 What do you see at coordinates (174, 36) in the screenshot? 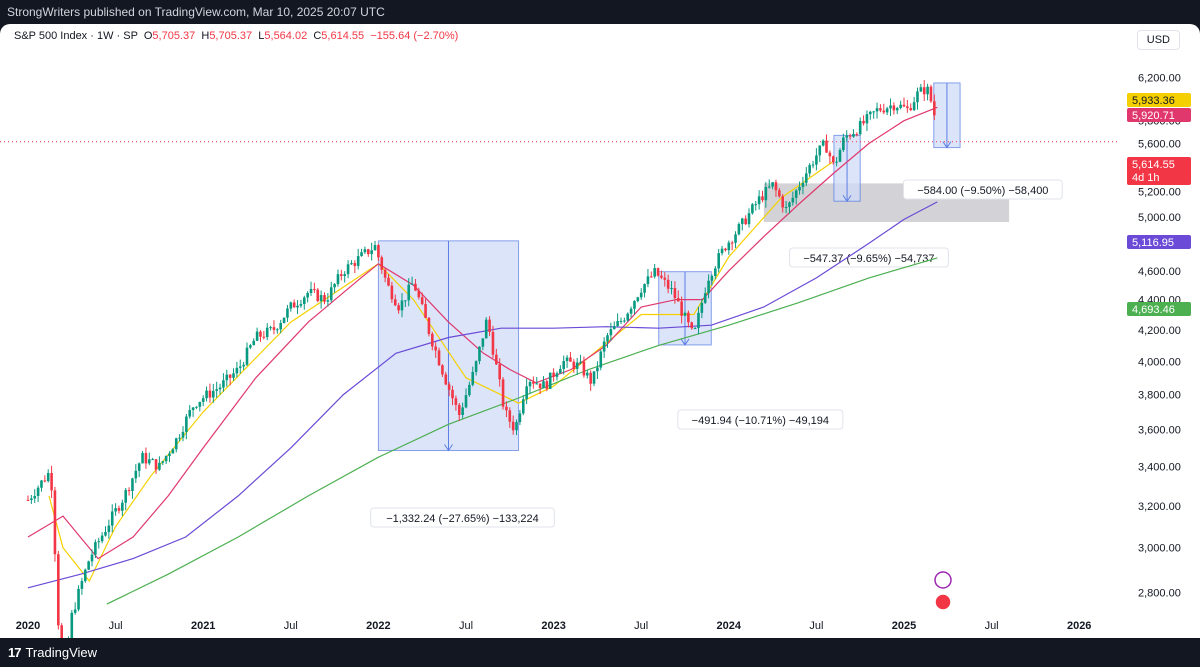
I see `open-value: 5,705.37` at bounding box center [174, 36].